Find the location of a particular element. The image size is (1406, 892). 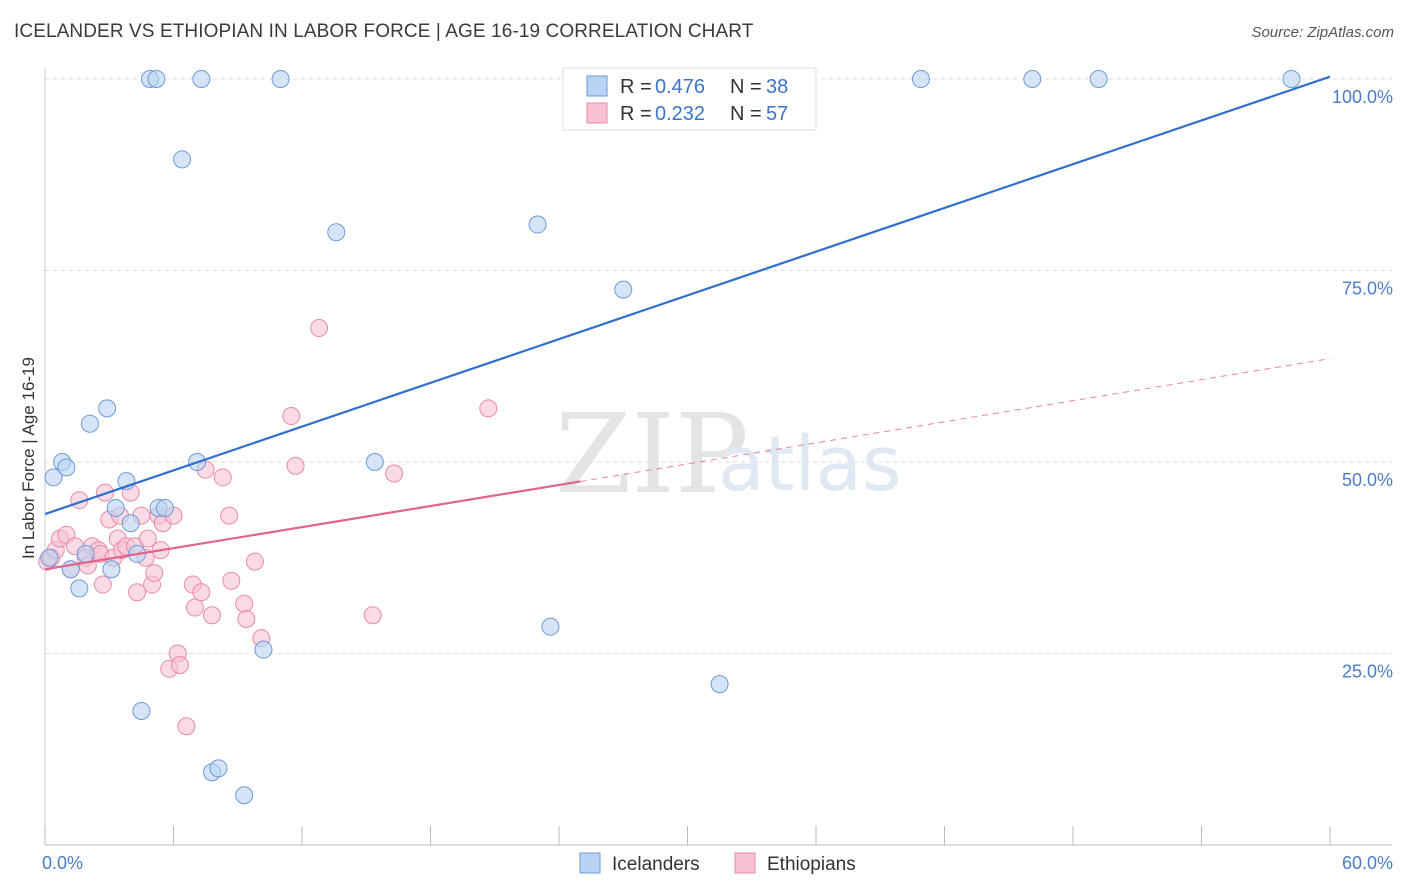

trendline-ethiopians-solid is located at coordinates (312, 525).